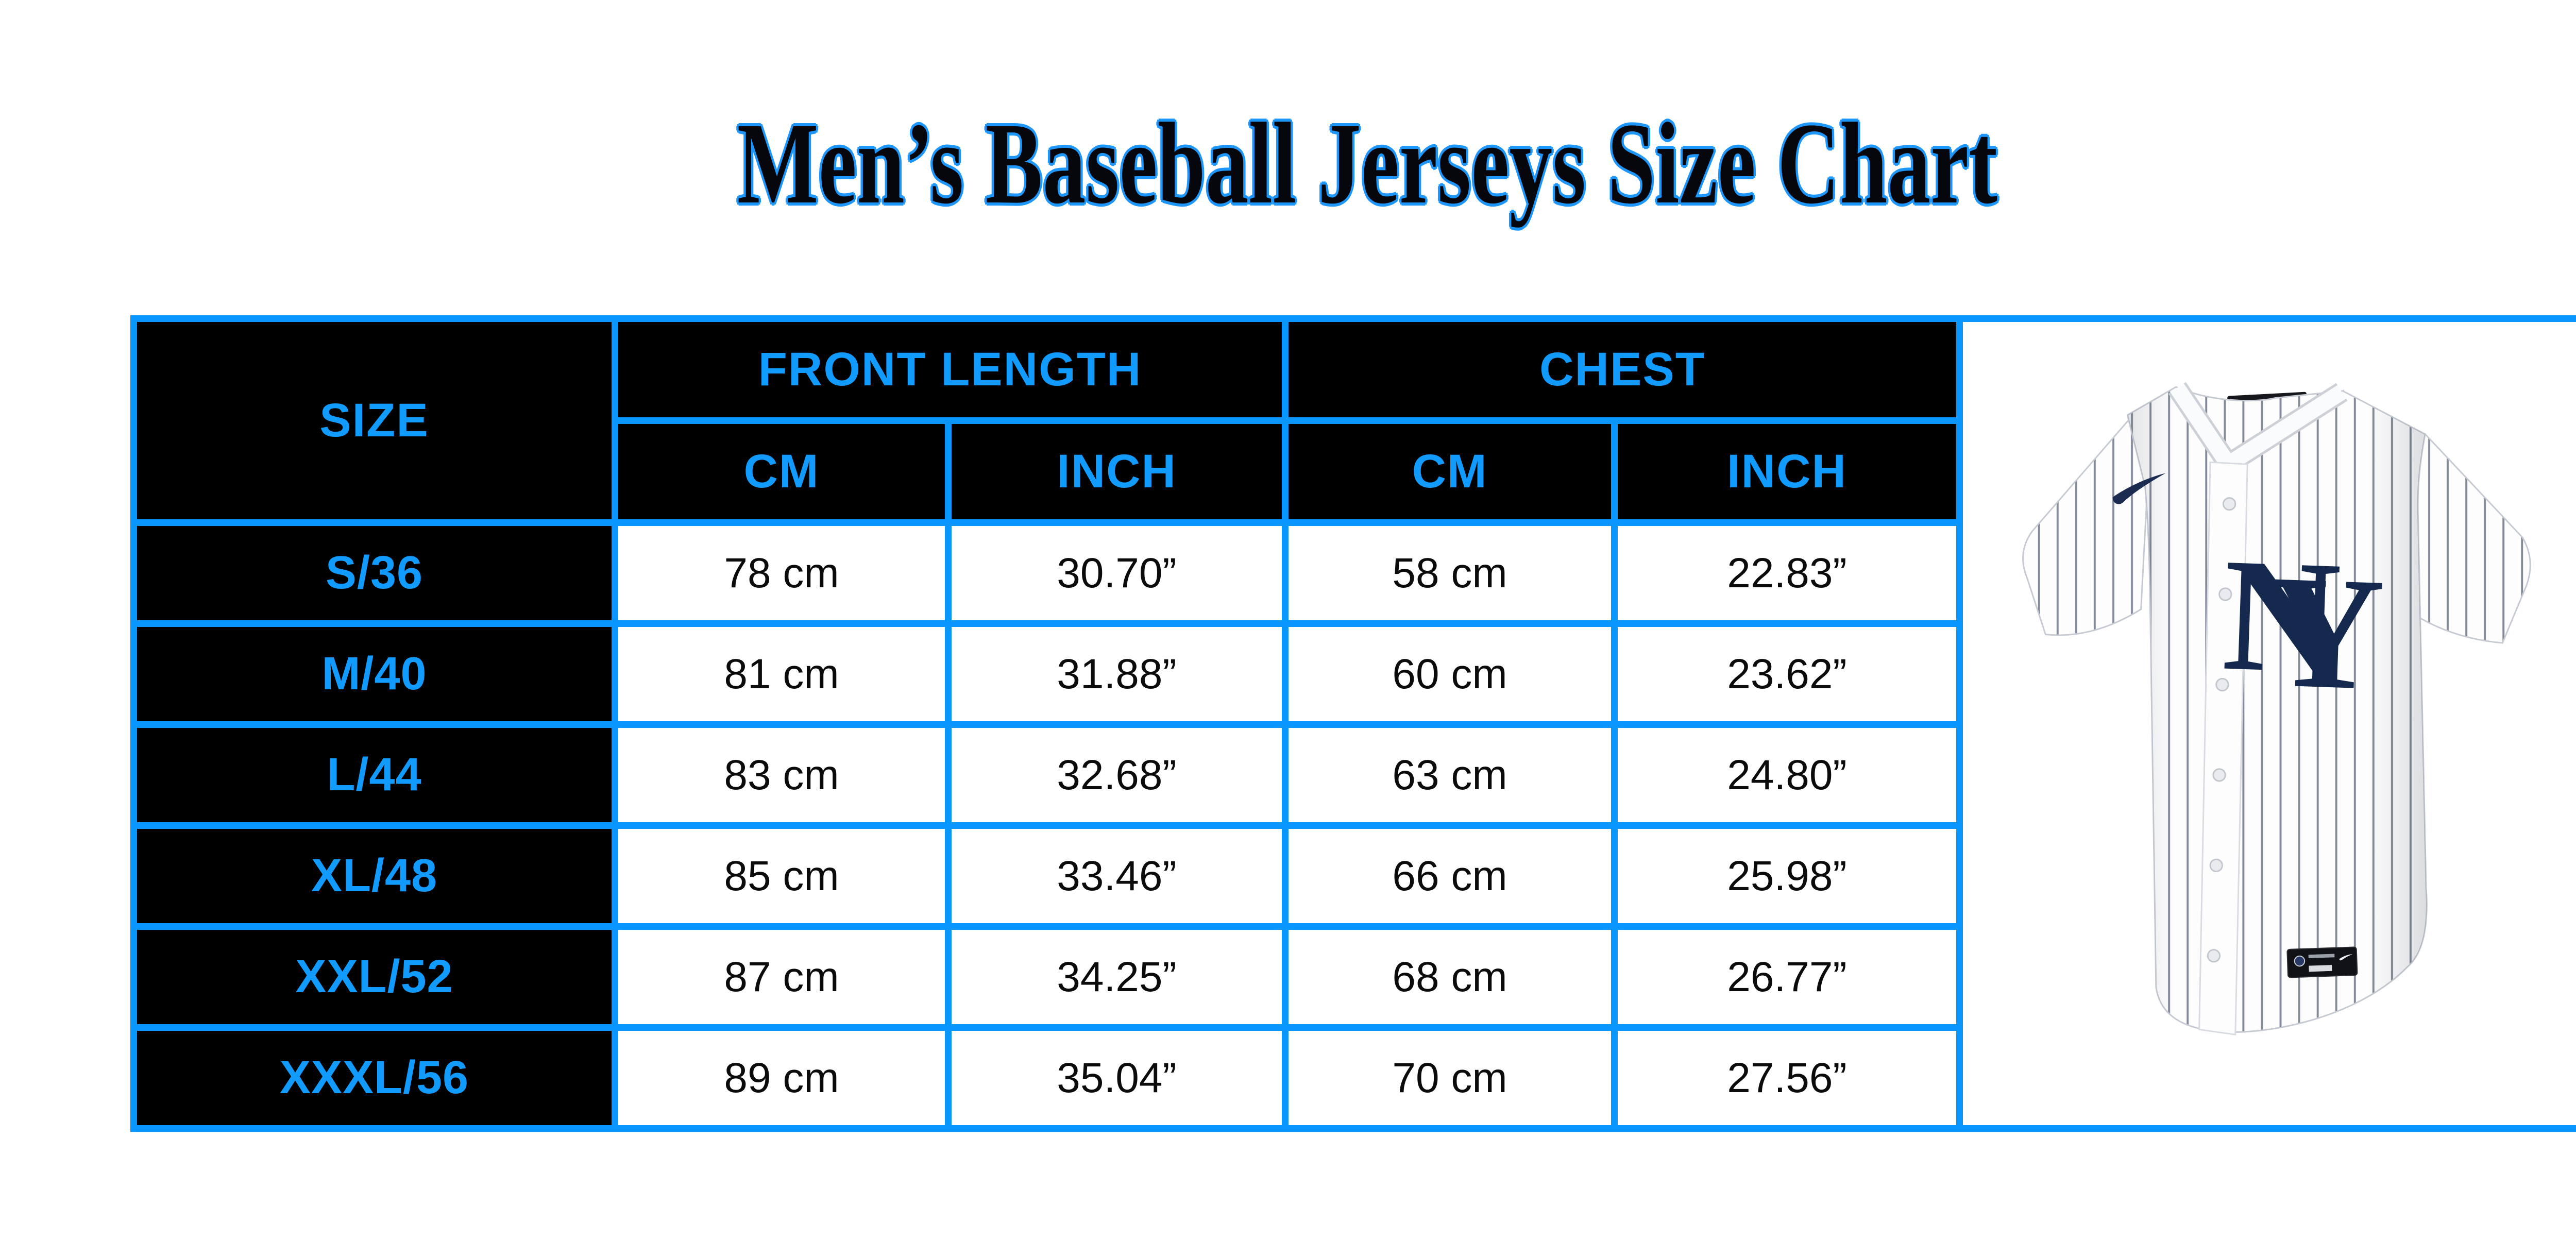  Describe the element at coordinates (1450, 876) in the screenshot. I see `chest-cm-value: 66 cm` at that location.